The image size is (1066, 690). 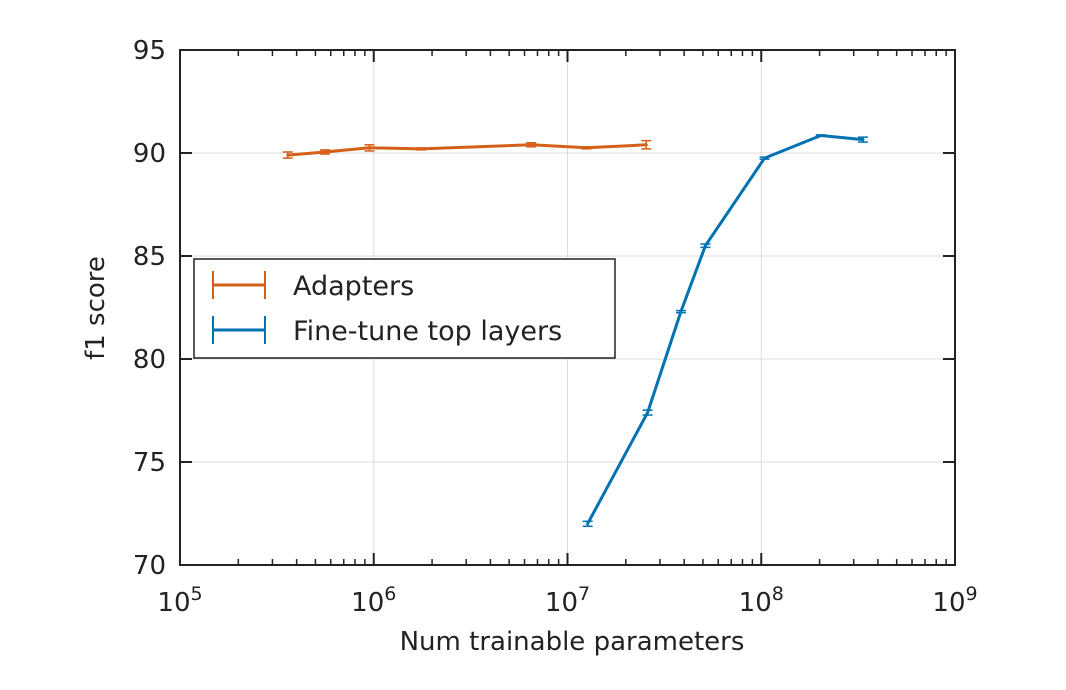 I want to click on legend-label: Adapters, so click(x=353, y=286).